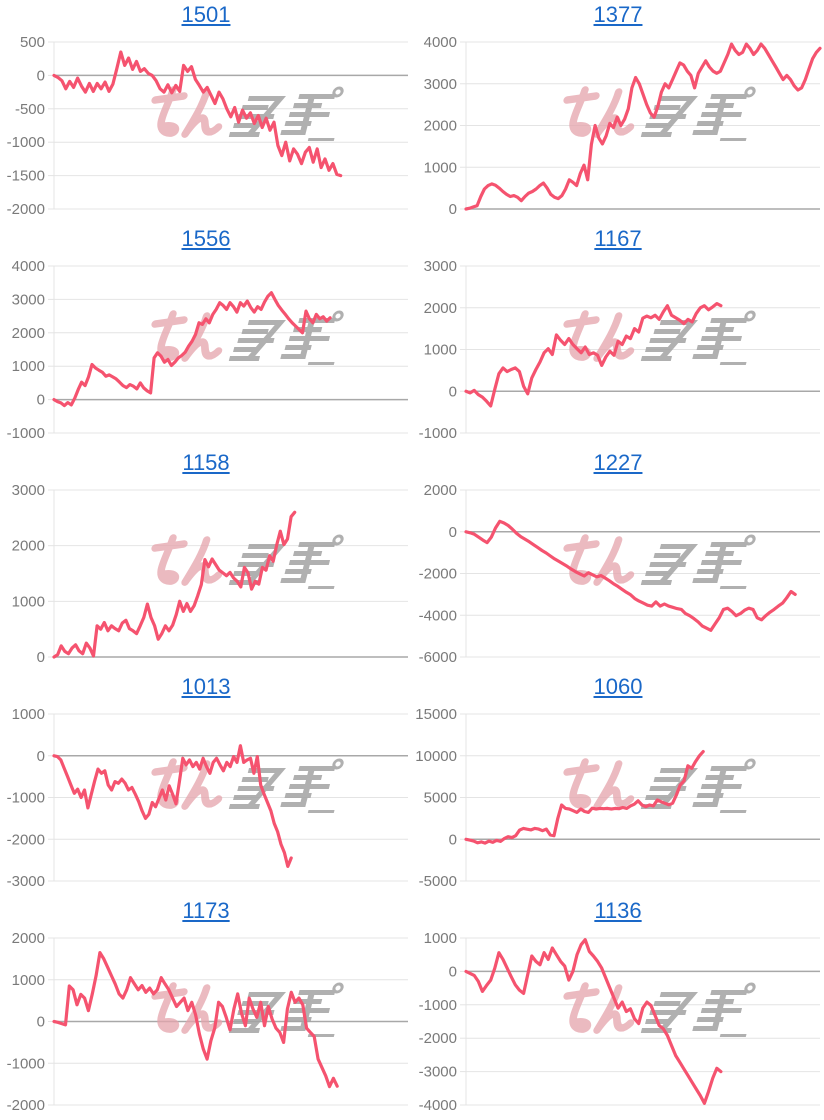 The height and width of the screenshot is (1120, 824). I want to click on chart-title-row: 1173, so click(206, 911).